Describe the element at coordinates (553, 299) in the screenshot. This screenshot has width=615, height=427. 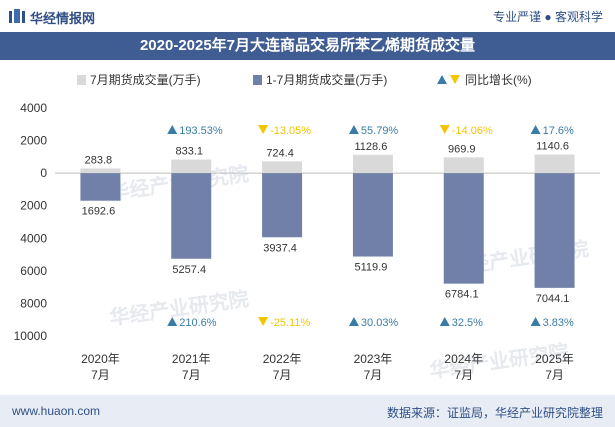
I see `data-label-cumulative: 7044.1` at that location.